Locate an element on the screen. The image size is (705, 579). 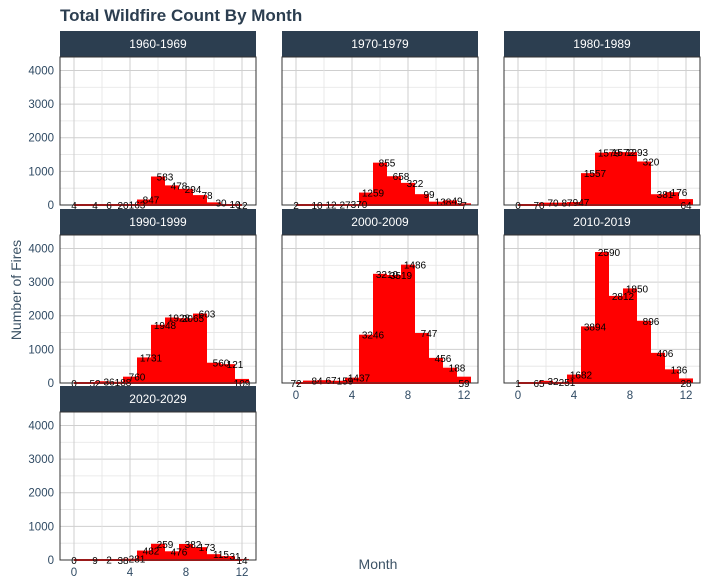
bar-data-label: 2 is located at coordinates (109, 561).